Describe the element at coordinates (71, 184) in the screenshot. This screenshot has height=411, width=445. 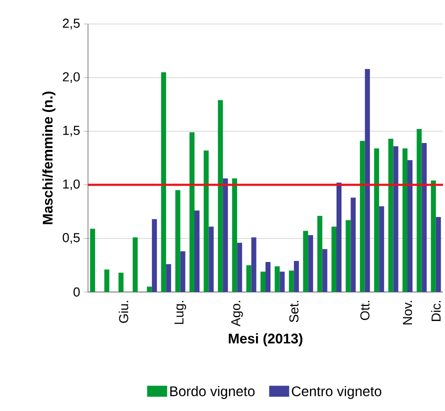
I see `y-tick-label: 1,0` at that location.